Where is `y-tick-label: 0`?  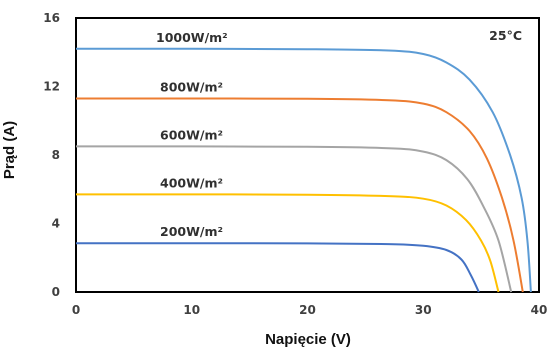
y-tick-label: 0 is located at coordinates (56, 292).